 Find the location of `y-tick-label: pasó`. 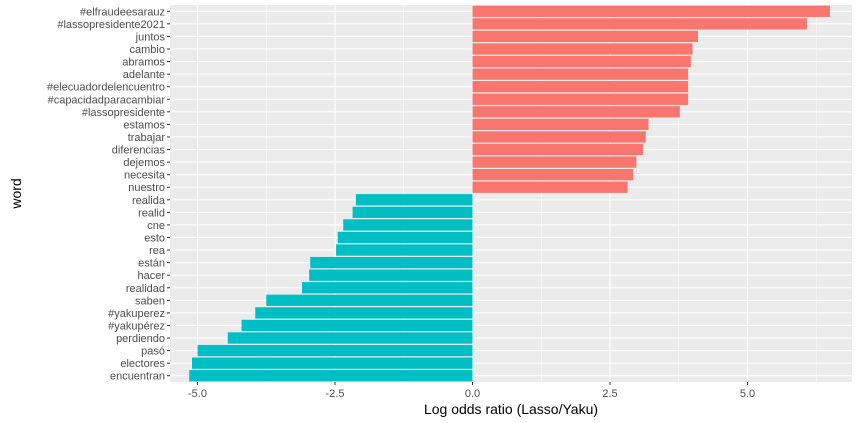

y-tick-label: pasó is located at coordinates (153, 352).